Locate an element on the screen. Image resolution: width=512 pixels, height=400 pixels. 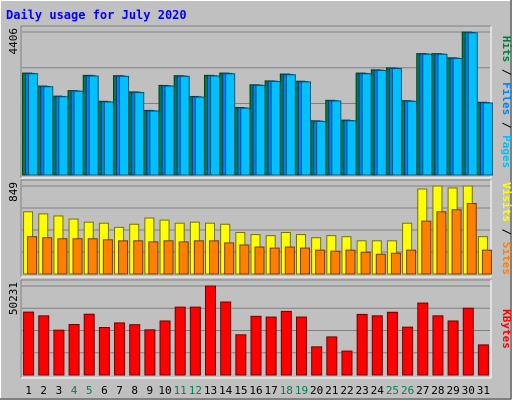
x-tick-label-day-16: 16 is located at coordinates (255, 390).